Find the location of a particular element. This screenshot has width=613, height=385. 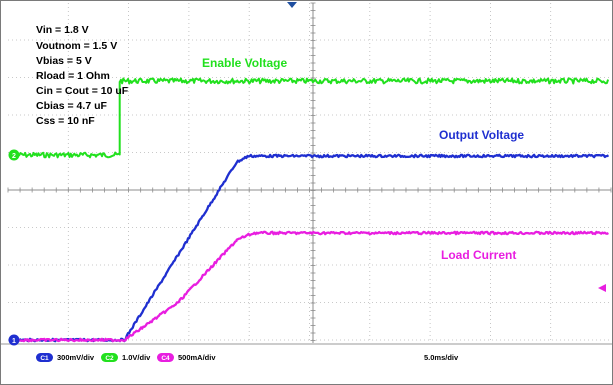

enable-voltage-label: Enable Voltage is located at coordinates (244, 63).